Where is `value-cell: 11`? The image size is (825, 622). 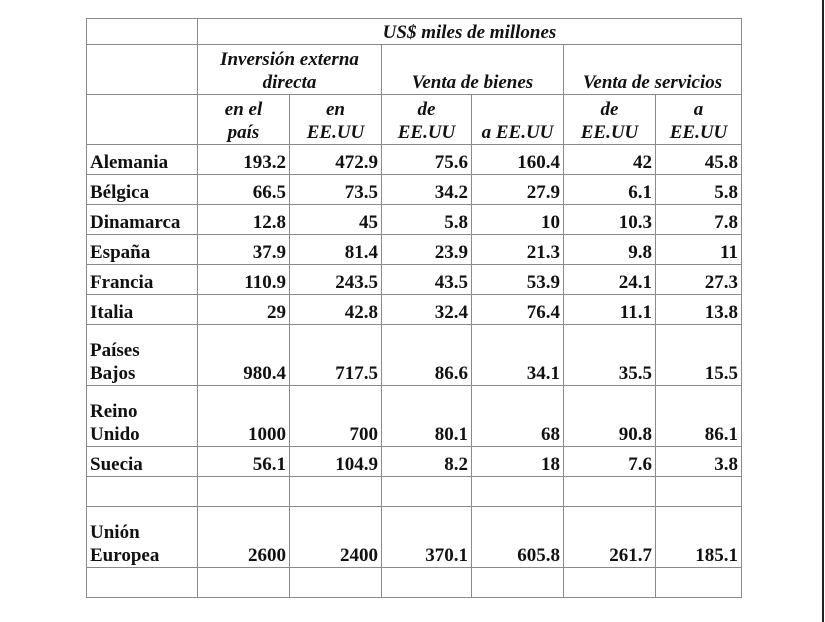
value-cell: 11 is located at coordinates (698, 249).